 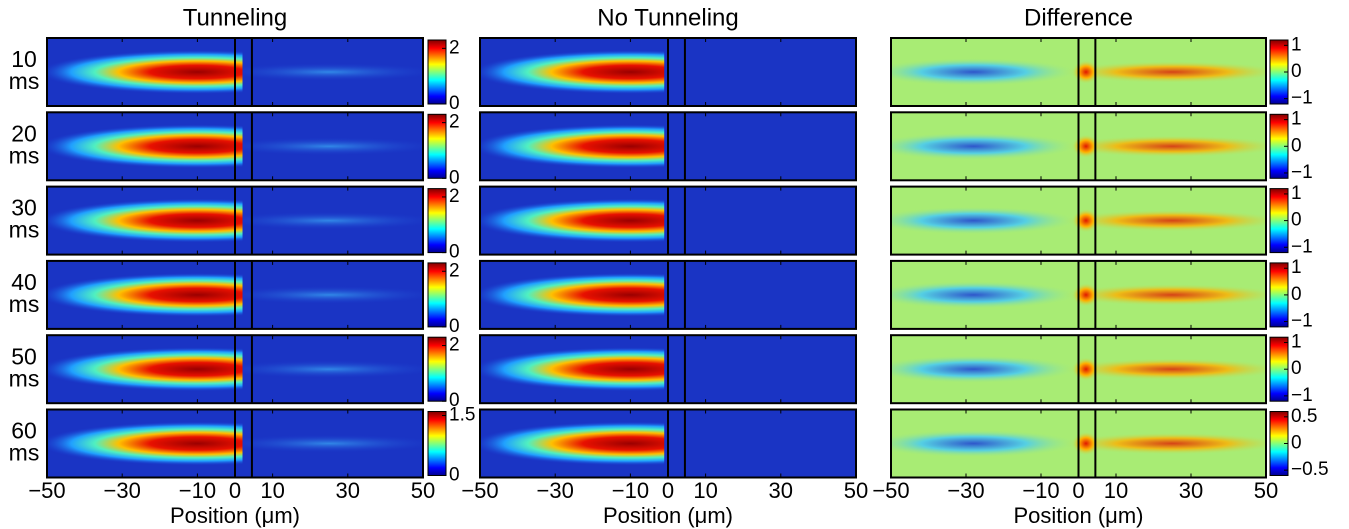 I want to click on x-axis-label: Position (μm), so click(x=1078, y=515).